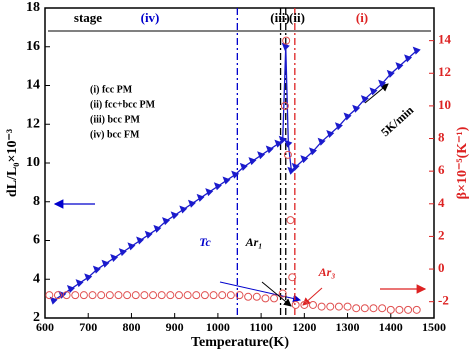 The width and height of the screenshot is (474, 354). What do you see at coordinates (33, 7) in the screenshot?
I see `y-tick-label: 18` at bounding box center [33, 7].